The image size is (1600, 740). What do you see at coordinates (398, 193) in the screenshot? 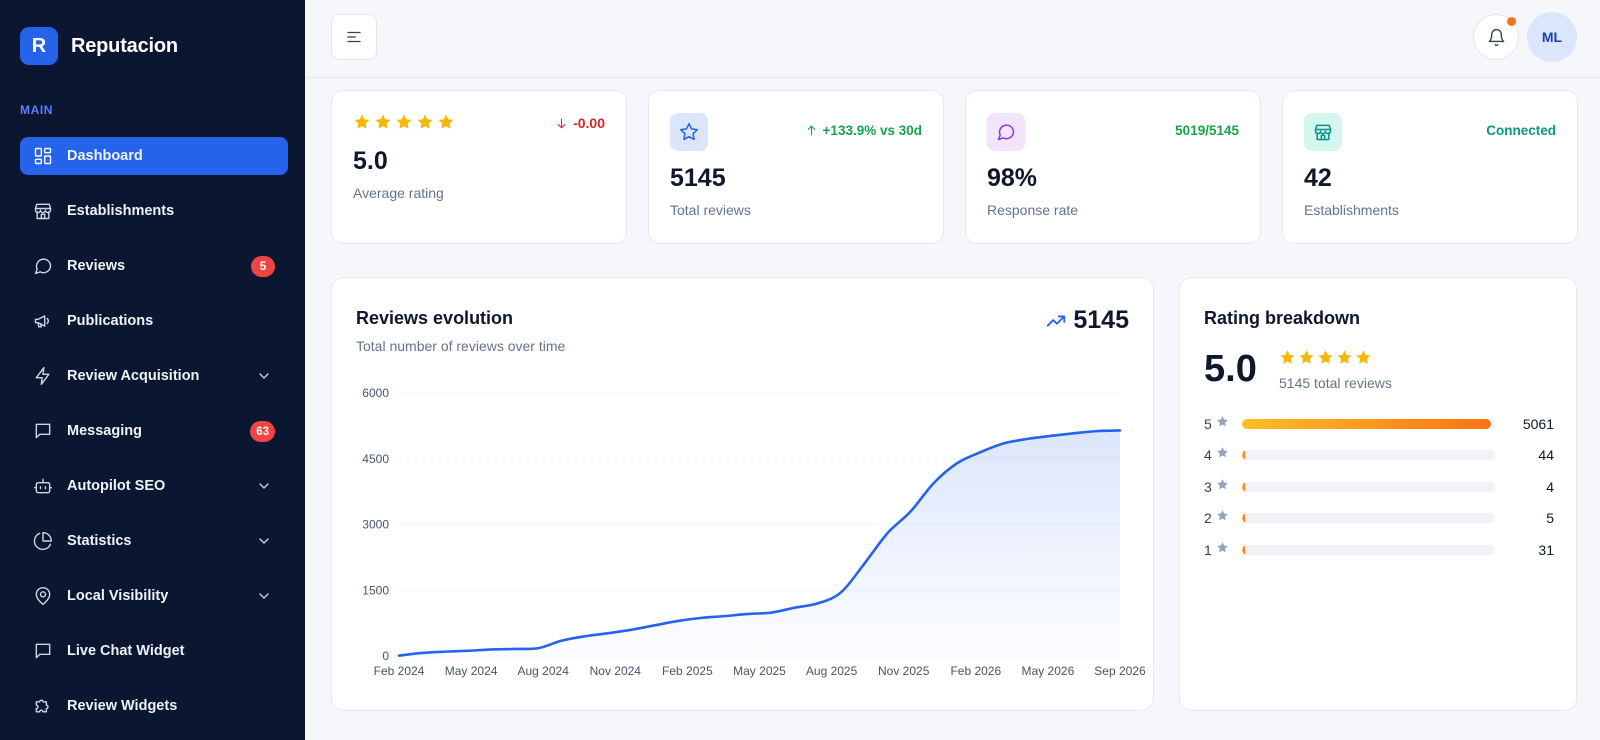
I see `average-rating-label: Average rating` at bounding box center [398, 193].